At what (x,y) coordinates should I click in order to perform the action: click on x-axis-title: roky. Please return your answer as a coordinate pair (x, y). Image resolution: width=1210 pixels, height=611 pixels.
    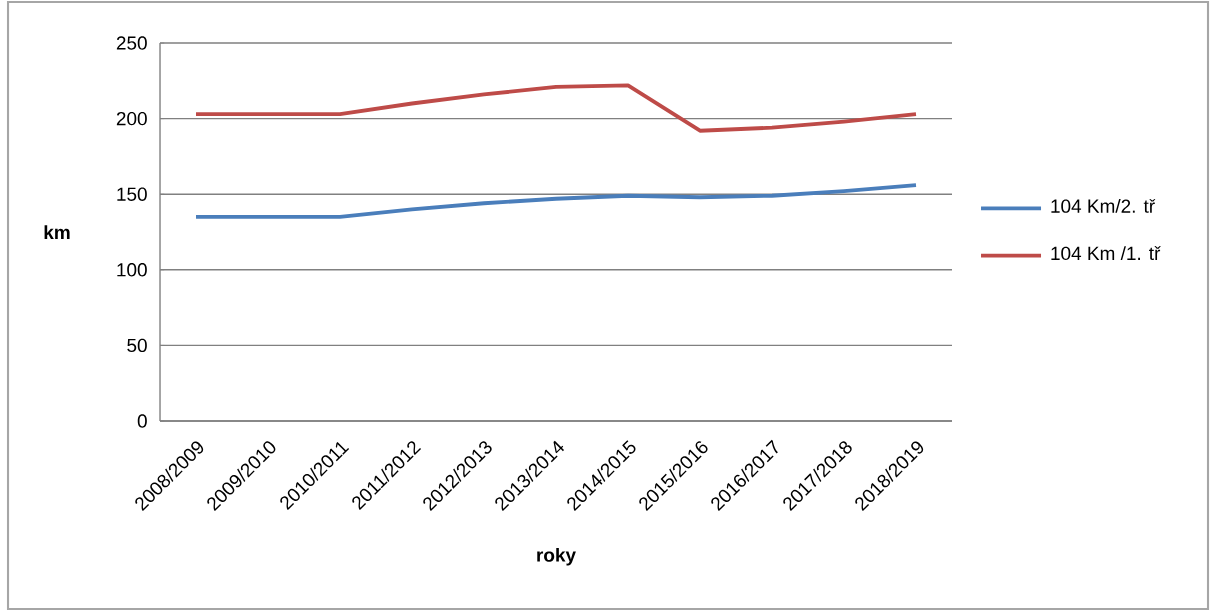
    Looking at the image, I should click on (556, 556).